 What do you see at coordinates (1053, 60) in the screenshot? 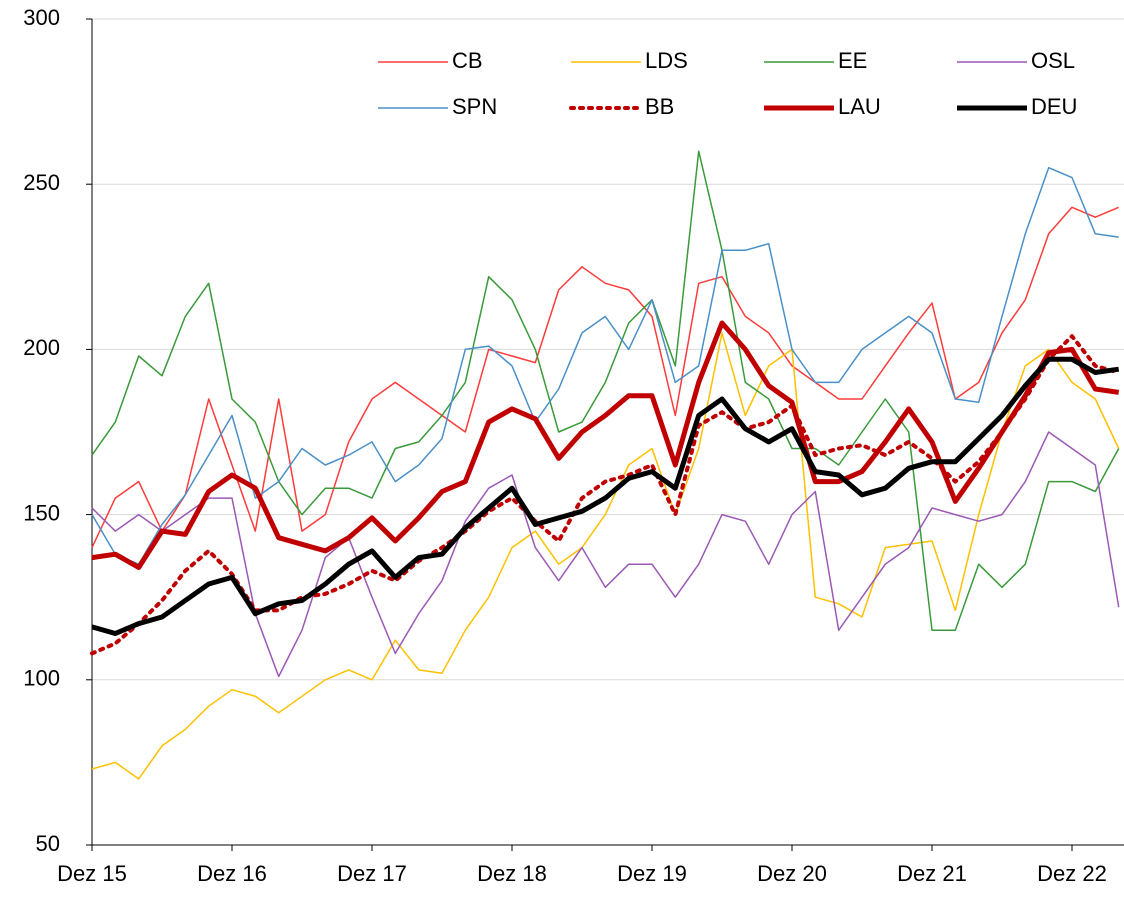
I see `legend-label: OSL` at bounding box center [1053, 60].